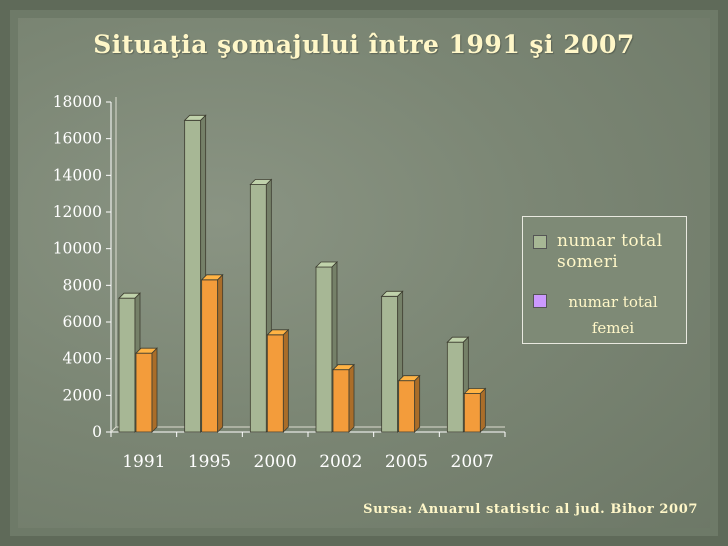  What do you see at coordinates (340, 462) in the screenshot?
I see `x-tick-label: 2002` at bounding box center [340, 462].